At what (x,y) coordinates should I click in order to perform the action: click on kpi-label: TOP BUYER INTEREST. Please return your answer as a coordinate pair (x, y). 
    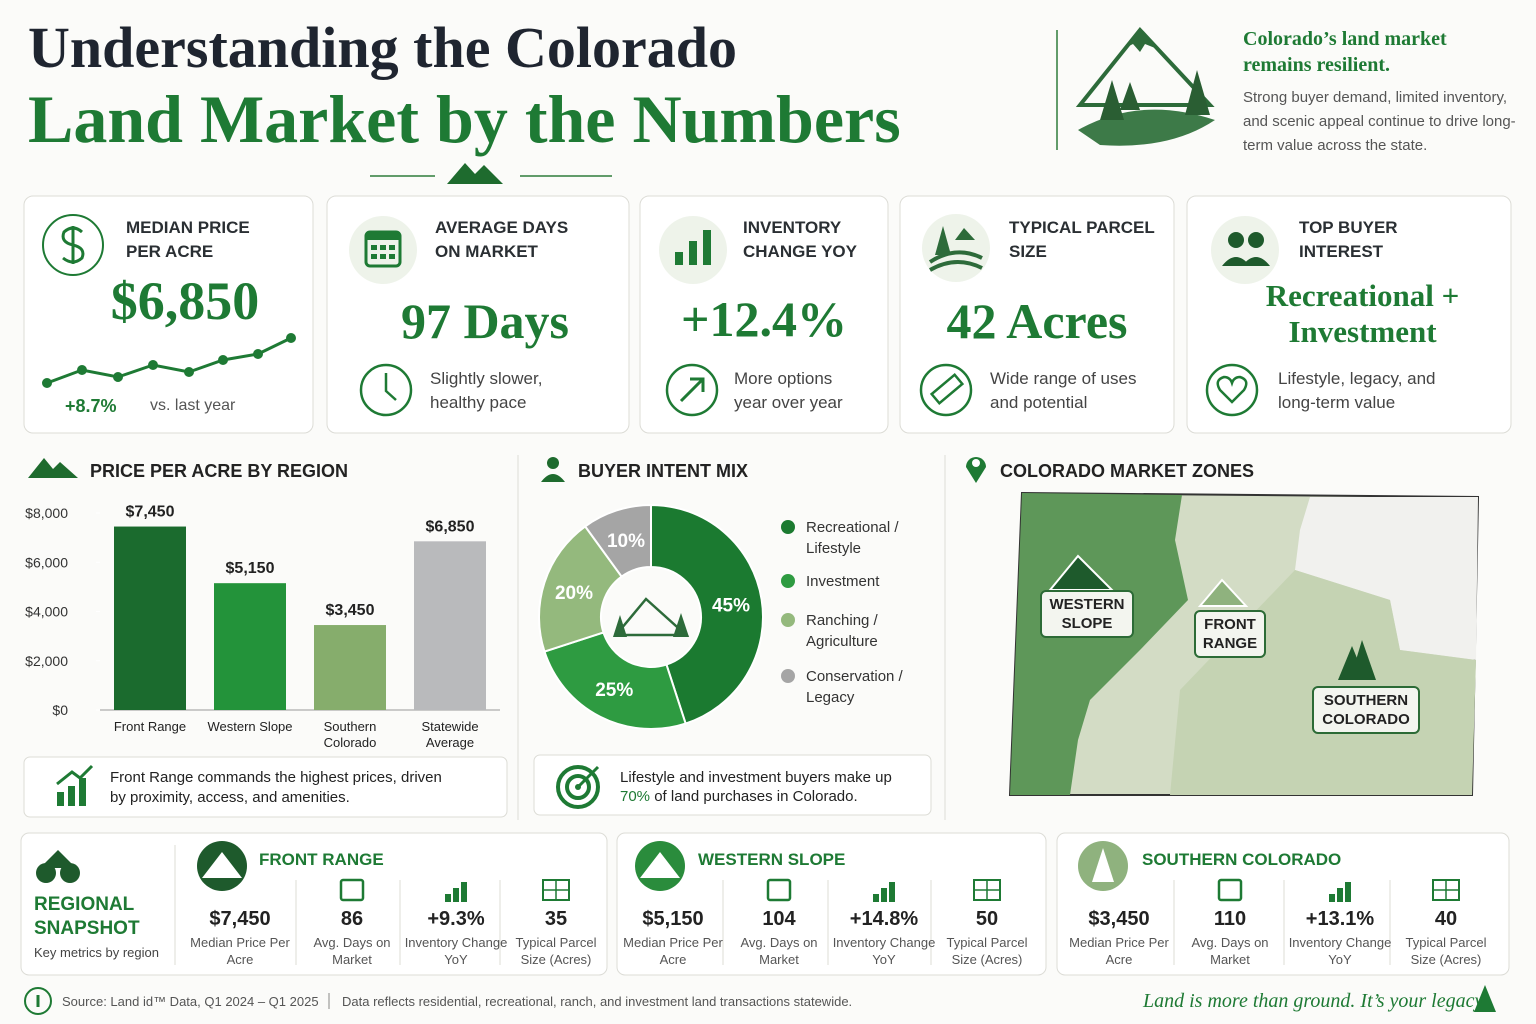
    Looking at the image, I should click on (1348, 239).